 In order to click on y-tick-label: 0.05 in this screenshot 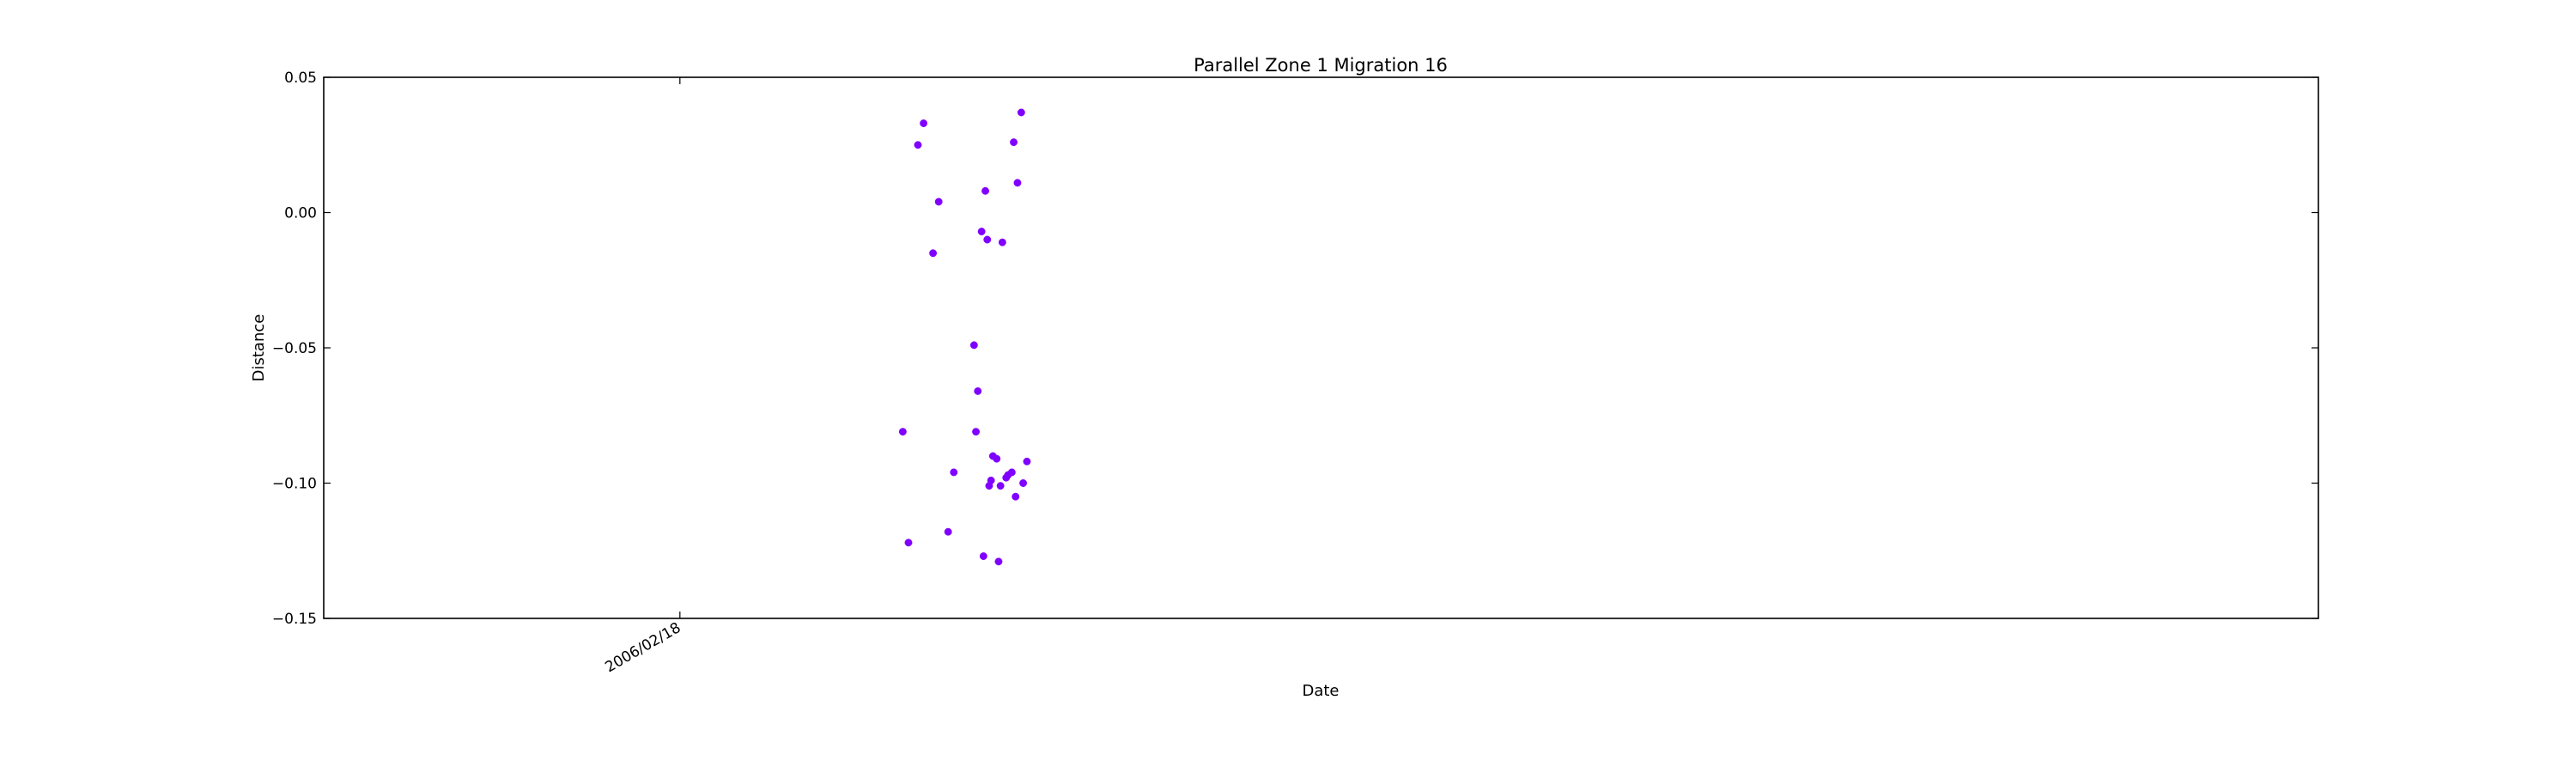, I will do `click(301, 78)`.